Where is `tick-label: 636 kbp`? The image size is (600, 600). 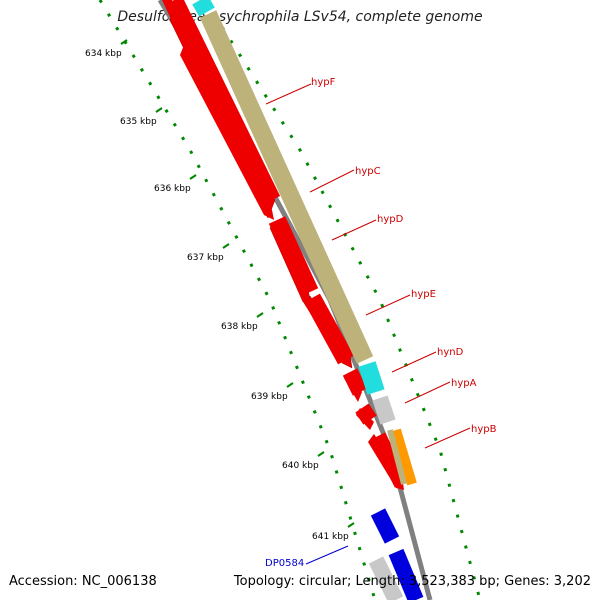
tick-label: 636 kbp is located at coordinates (172, 189).